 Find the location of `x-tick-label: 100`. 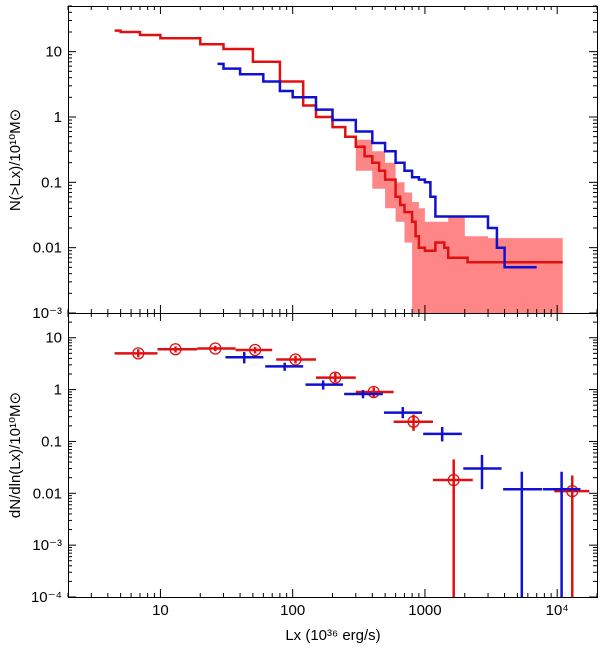

x-tick-label: 100 is located at coordinates (292, 610).